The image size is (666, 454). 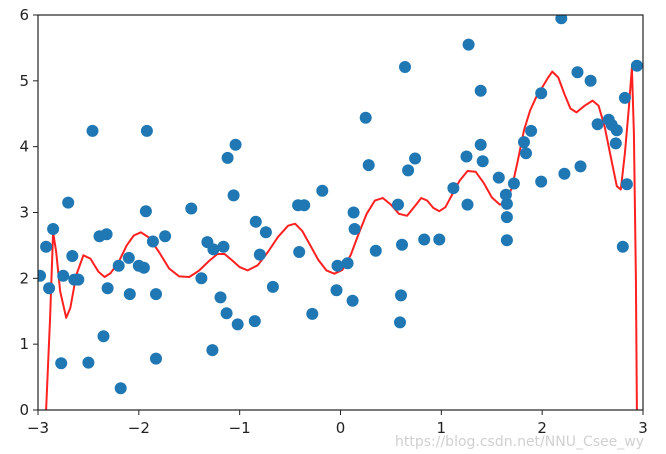 I want to click on y-tick-label: 0, so click(x=24, y=410).